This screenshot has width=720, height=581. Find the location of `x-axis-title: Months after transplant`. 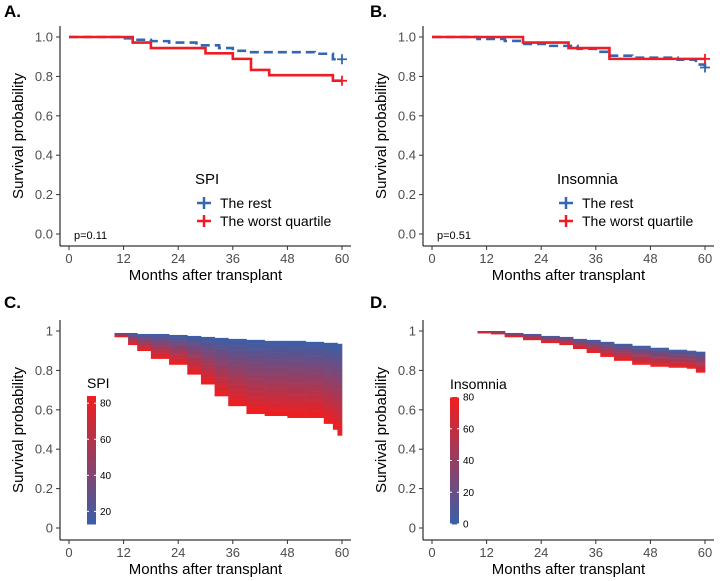

x-axis-title: Months after transplant is located at coordinates (569, 275).